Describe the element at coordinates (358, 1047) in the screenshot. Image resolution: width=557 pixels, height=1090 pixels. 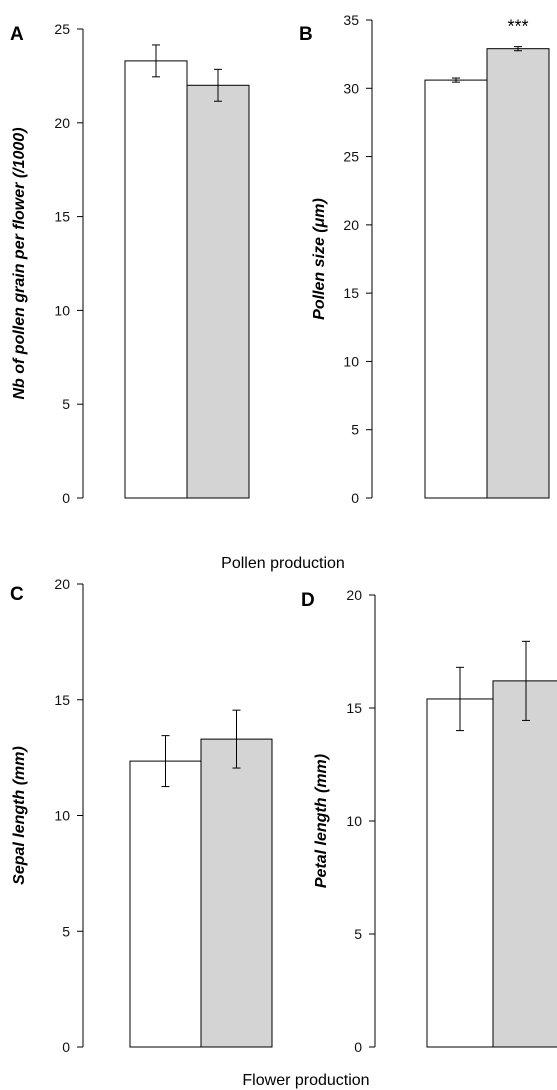
I see `panel-d-y-tick-label: 0` at that location.